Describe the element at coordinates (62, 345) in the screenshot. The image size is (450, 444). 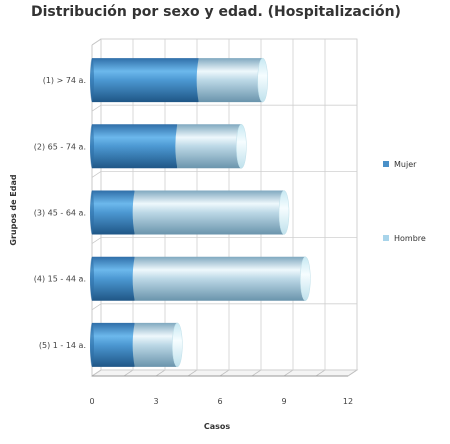
I see `y-tick-label: (5) 1 - 14 a.` at that location.